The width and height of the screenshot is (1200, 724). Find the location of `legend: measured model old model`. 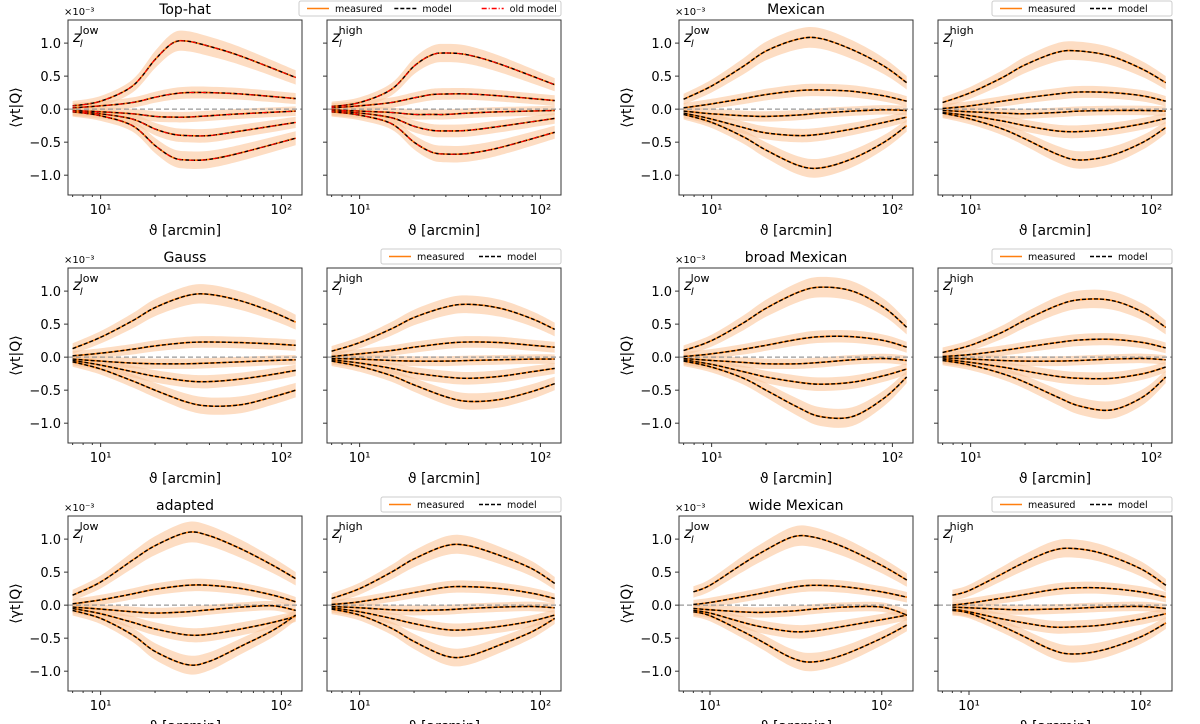

legend: measured model old model is located at coordinates (430, 8).